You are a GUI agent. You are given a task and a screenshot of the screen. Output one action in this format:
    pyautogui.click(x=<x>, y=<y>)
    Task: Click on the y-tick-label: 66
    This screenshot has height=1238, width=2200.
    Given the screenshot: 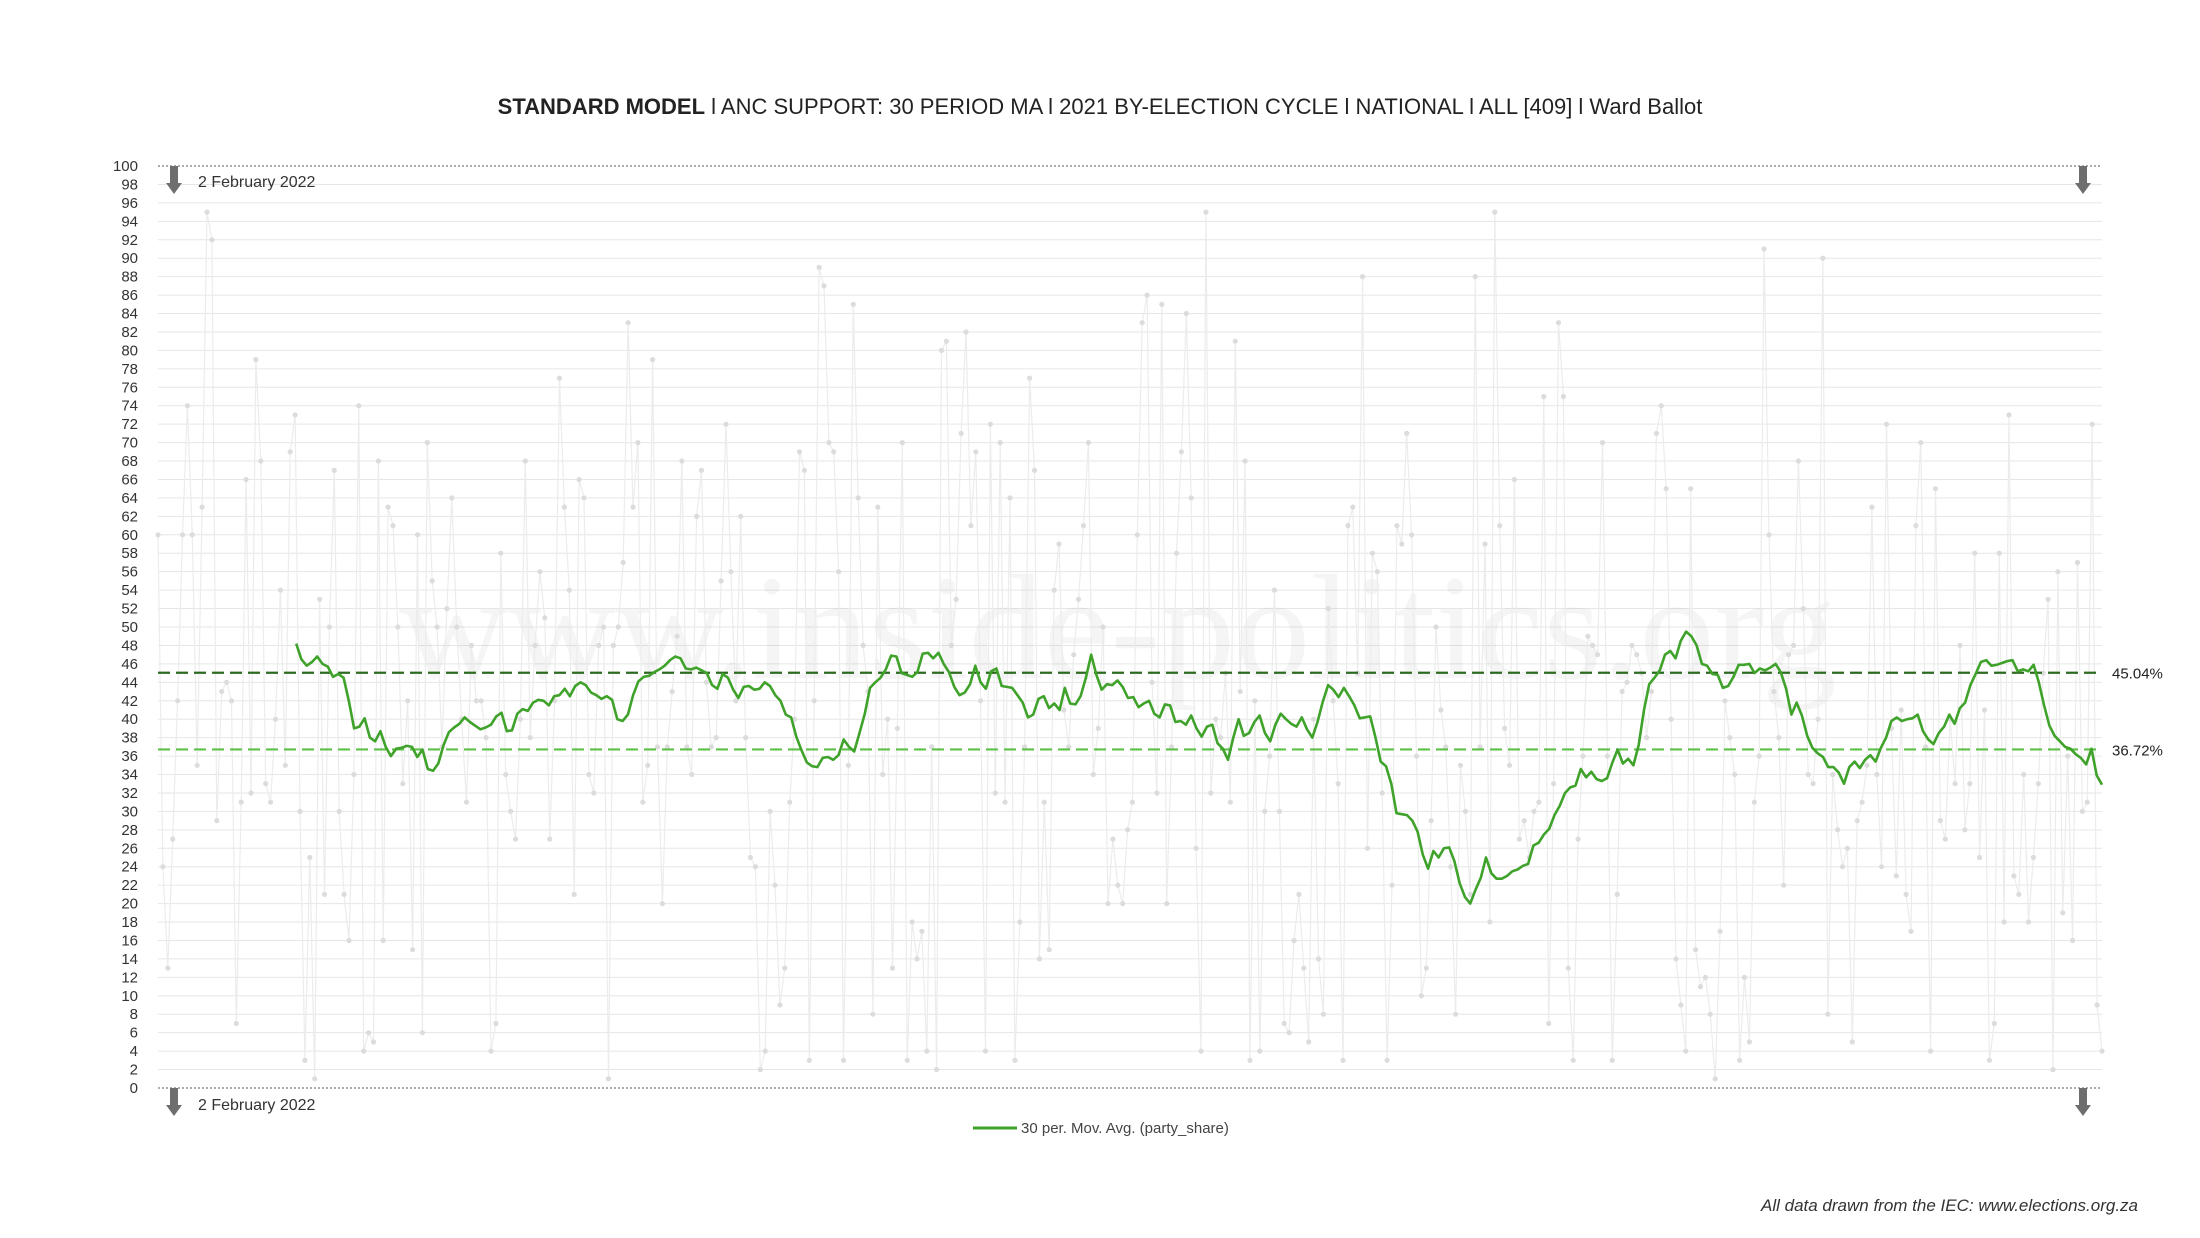 What is the action you would take?
    pyautogui.click(x=129, y=479)
    